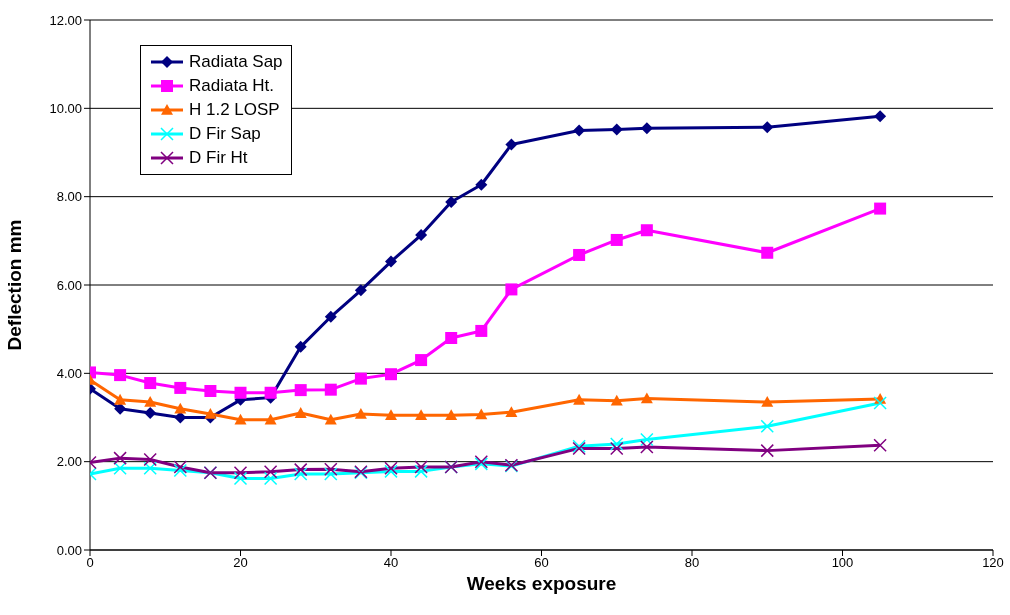 The image size is (1010, 615). Describe the element at coordinates (842, 563) in the screenshot. I see `x-tick-label: 100` at that location.